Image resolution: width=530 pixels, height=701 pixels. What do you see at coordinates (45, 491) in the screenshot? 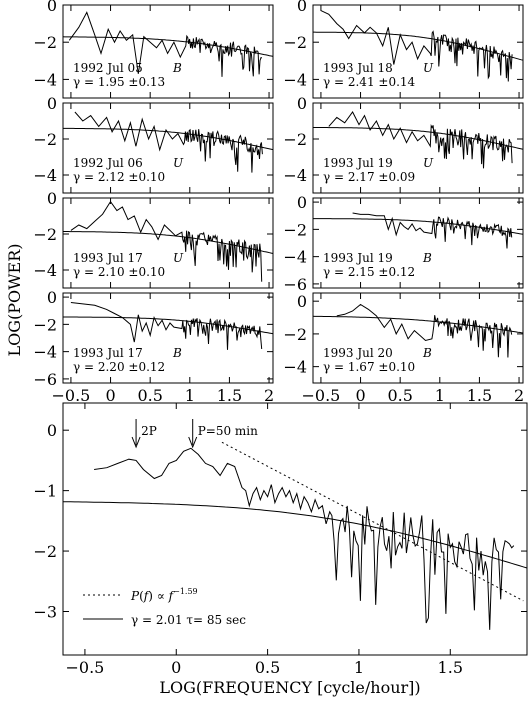
I see `y-tick-label: −1` at bounding box center [45, 491].